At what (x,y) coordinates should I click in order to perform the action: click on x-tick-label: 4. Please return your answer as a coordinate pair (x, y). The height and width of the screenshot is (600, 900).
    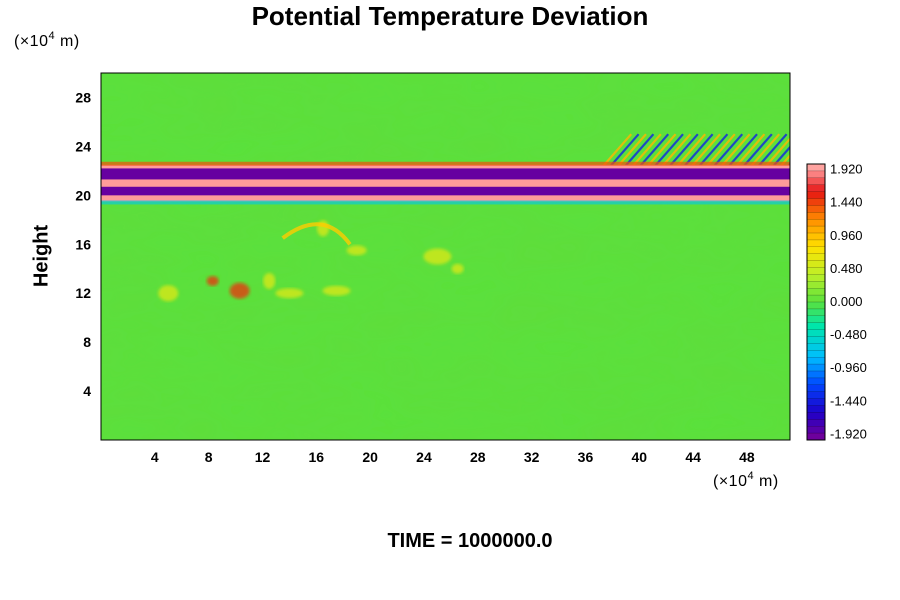
    Looking at the image, I should click on (155, 457).